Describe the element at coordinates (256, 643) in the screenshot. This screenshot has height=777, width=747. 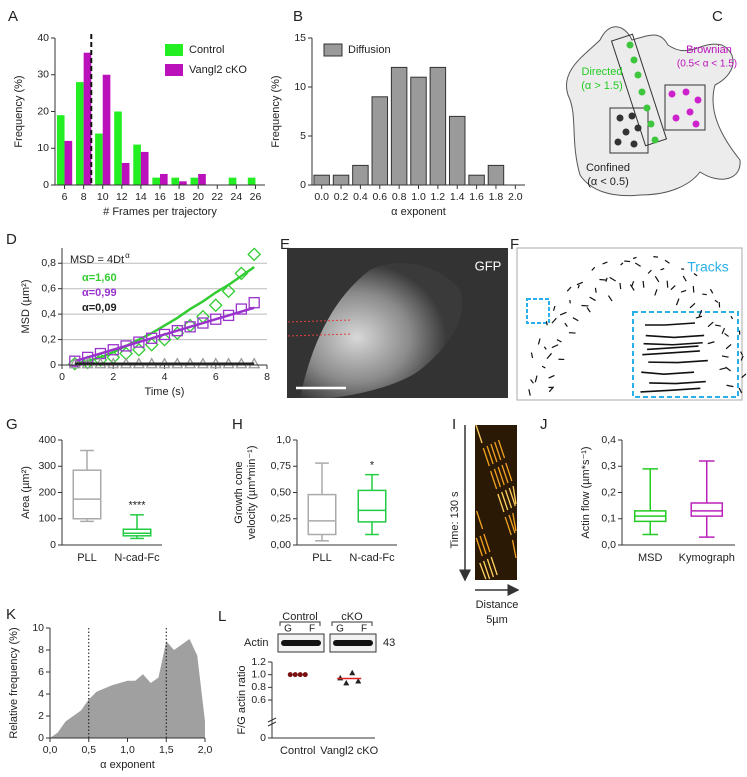
I see `blot-protein: Actin` at that location.